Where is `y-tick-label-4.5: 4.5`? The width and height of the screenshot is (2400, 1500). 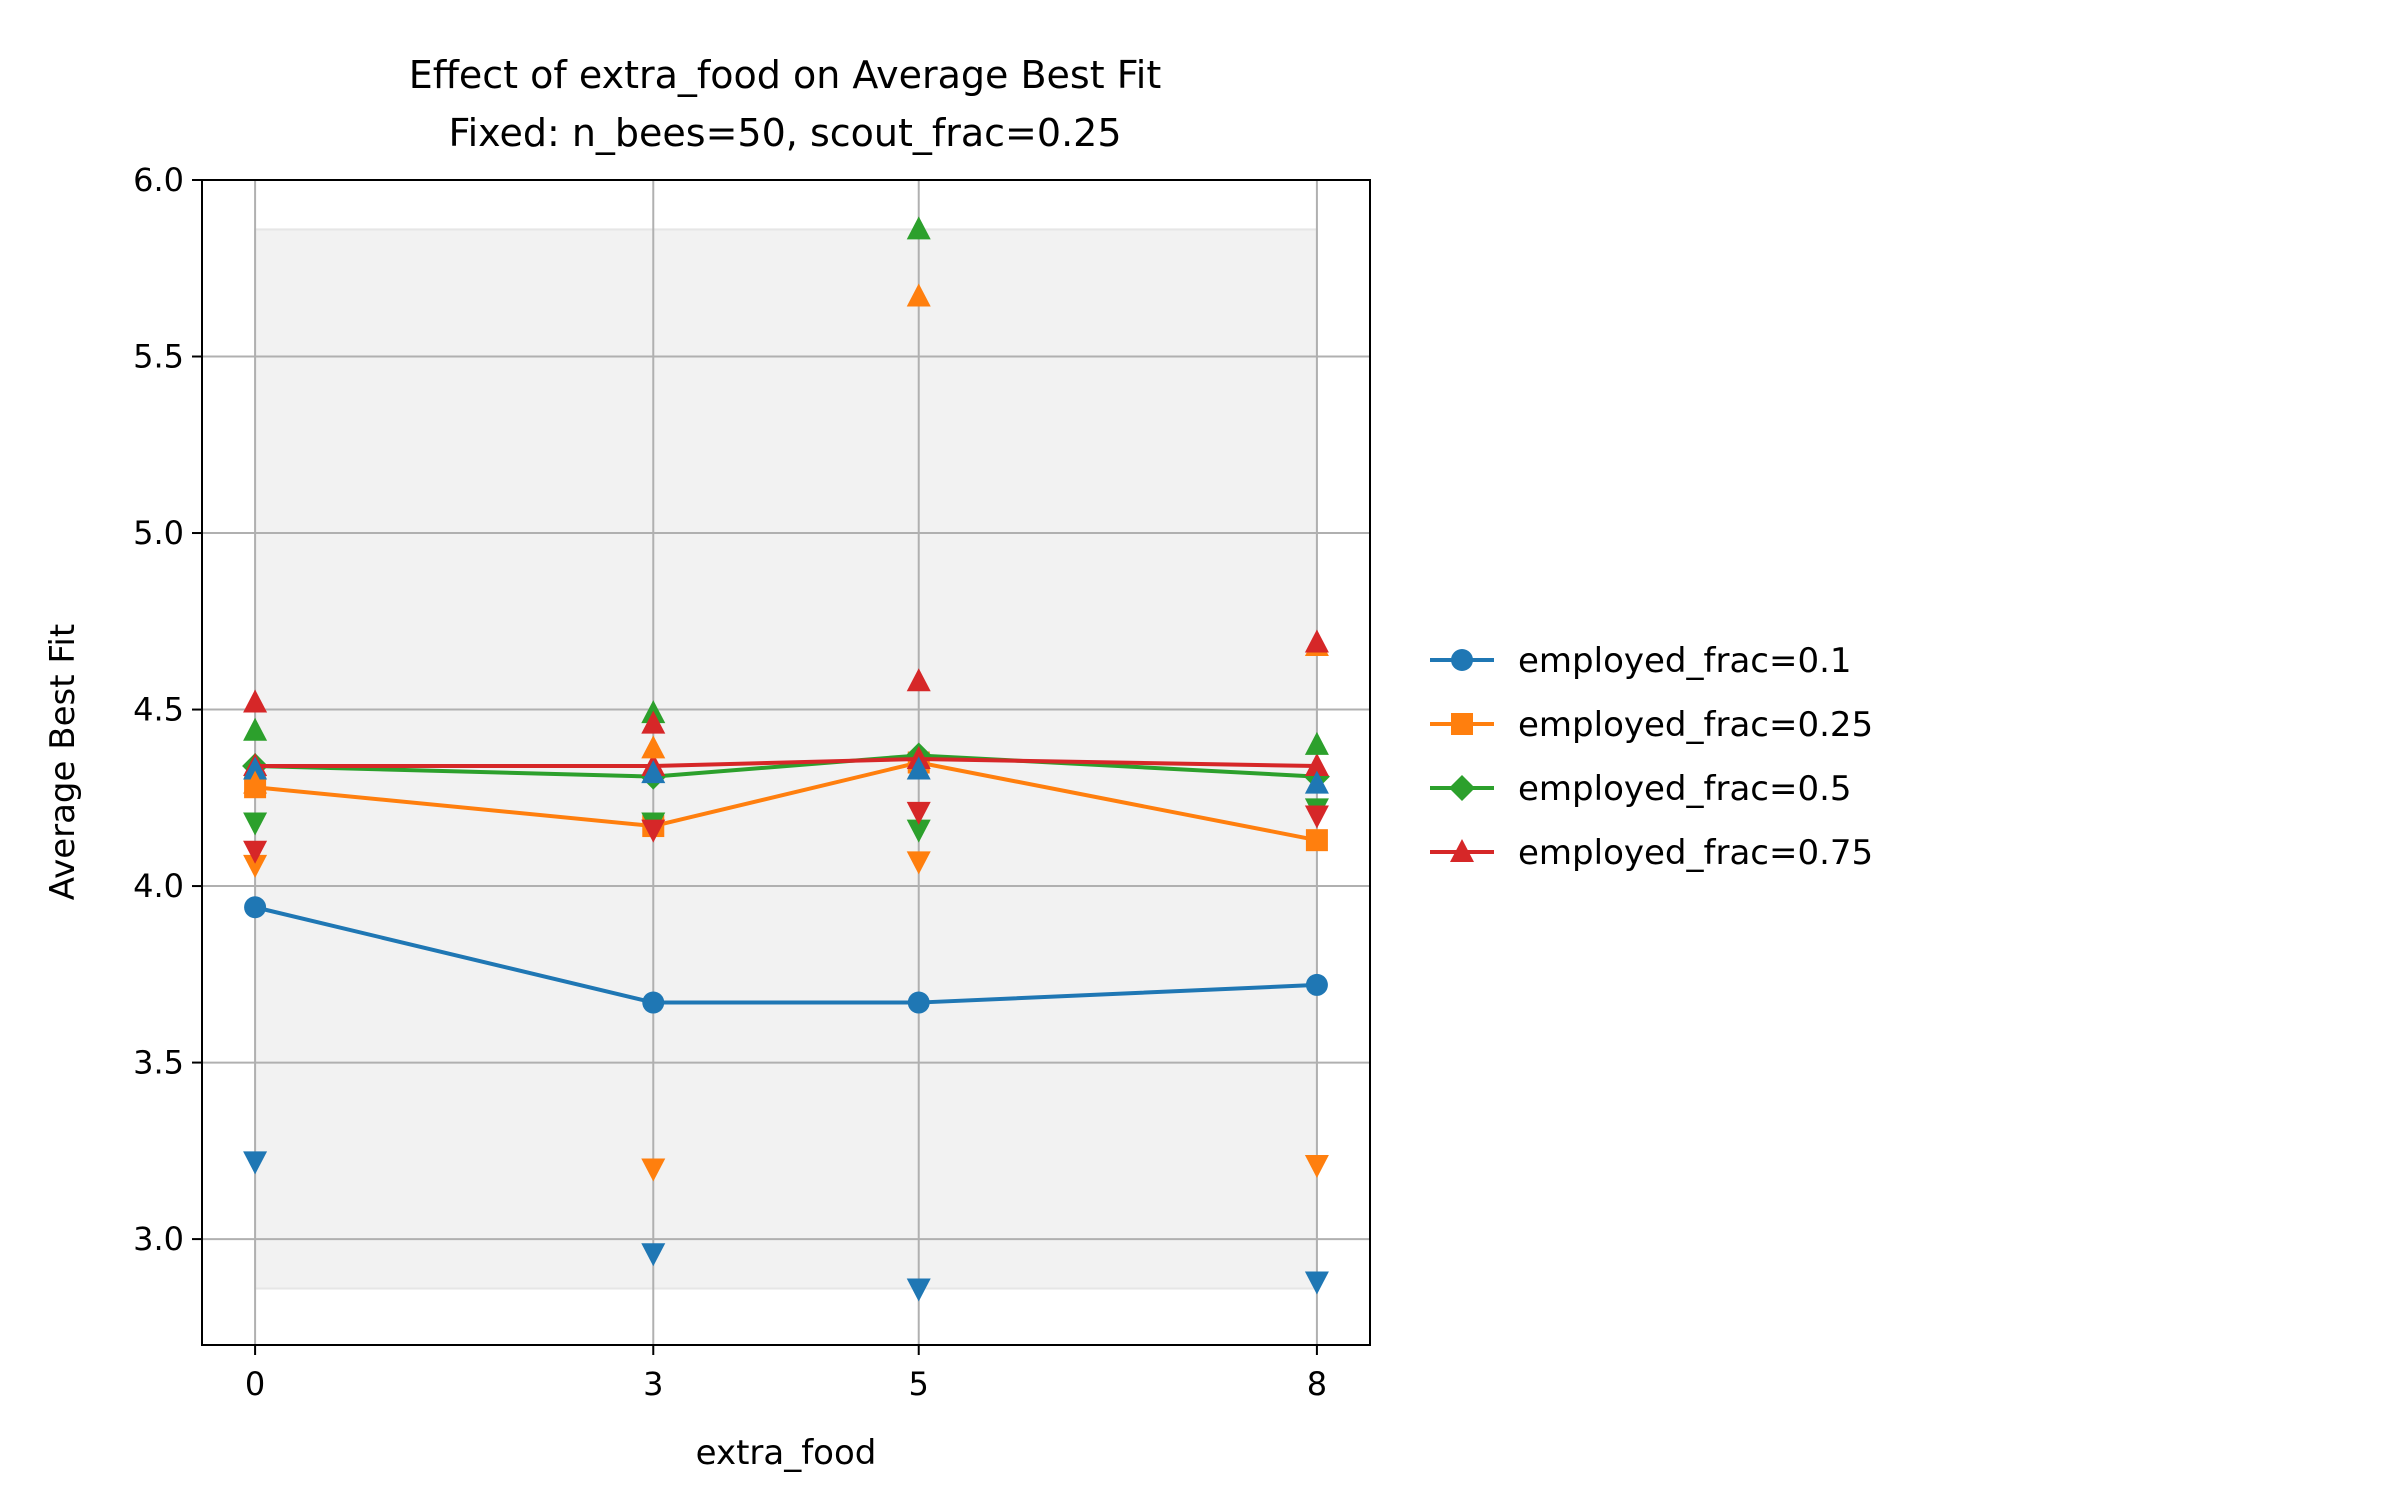
y-tick-label-4.5: 4.5 is located at coordinates (158, 710).